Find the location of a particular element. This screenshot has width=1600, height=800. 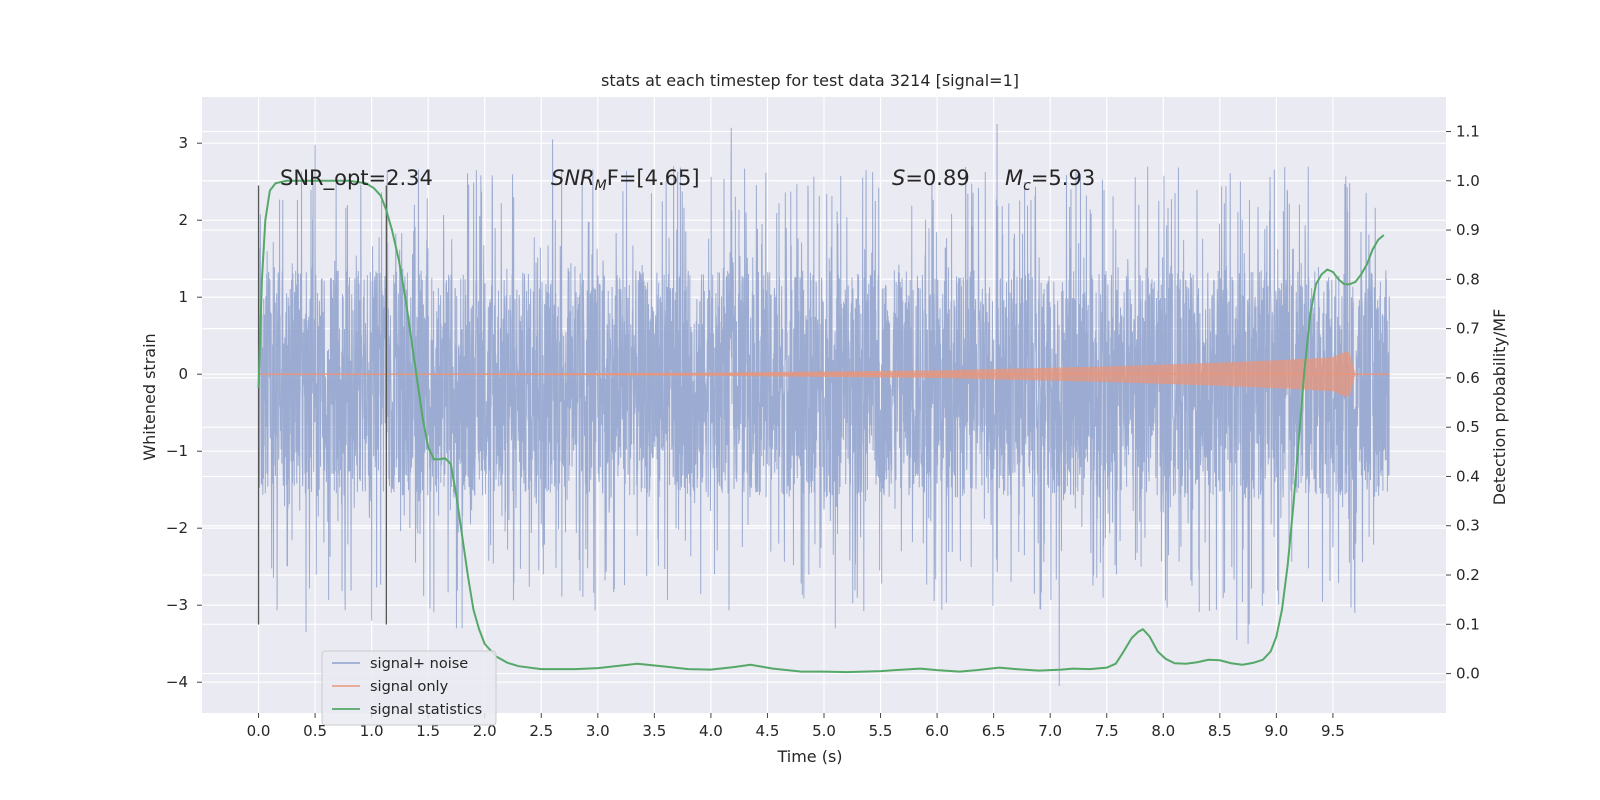

annotation-s-value: =0.89 is located at coordinates (937, 178).